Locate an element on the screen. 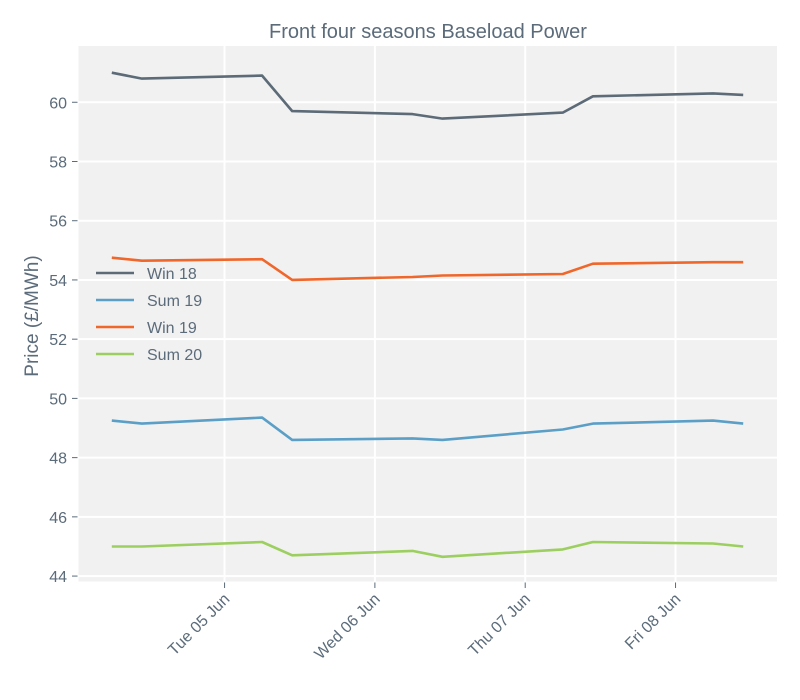  y-tick-label: 46 is located at coordinates (58, 518).